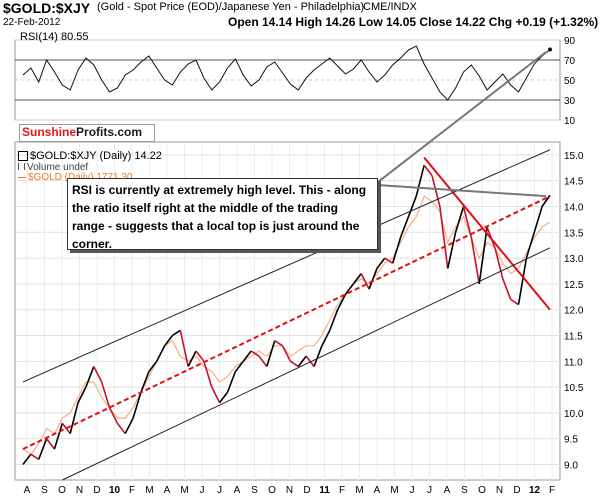  I want to click on price-tick-label: 9.5, so click(571, 440).